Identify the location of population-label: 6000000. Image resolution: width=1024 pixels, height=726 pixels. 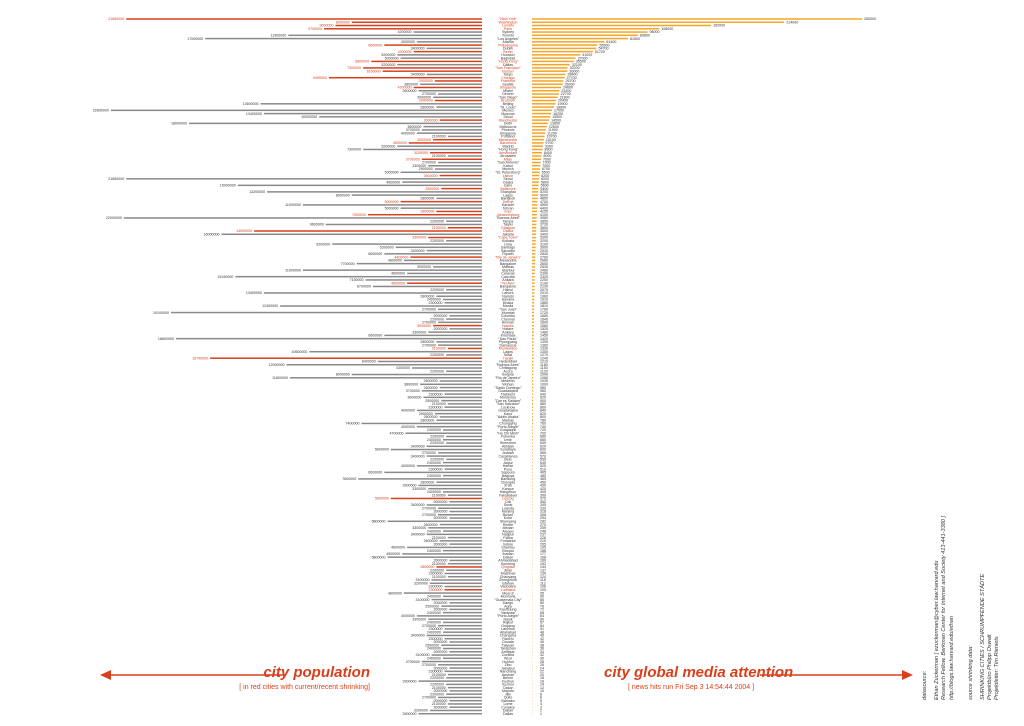
(375, 473).